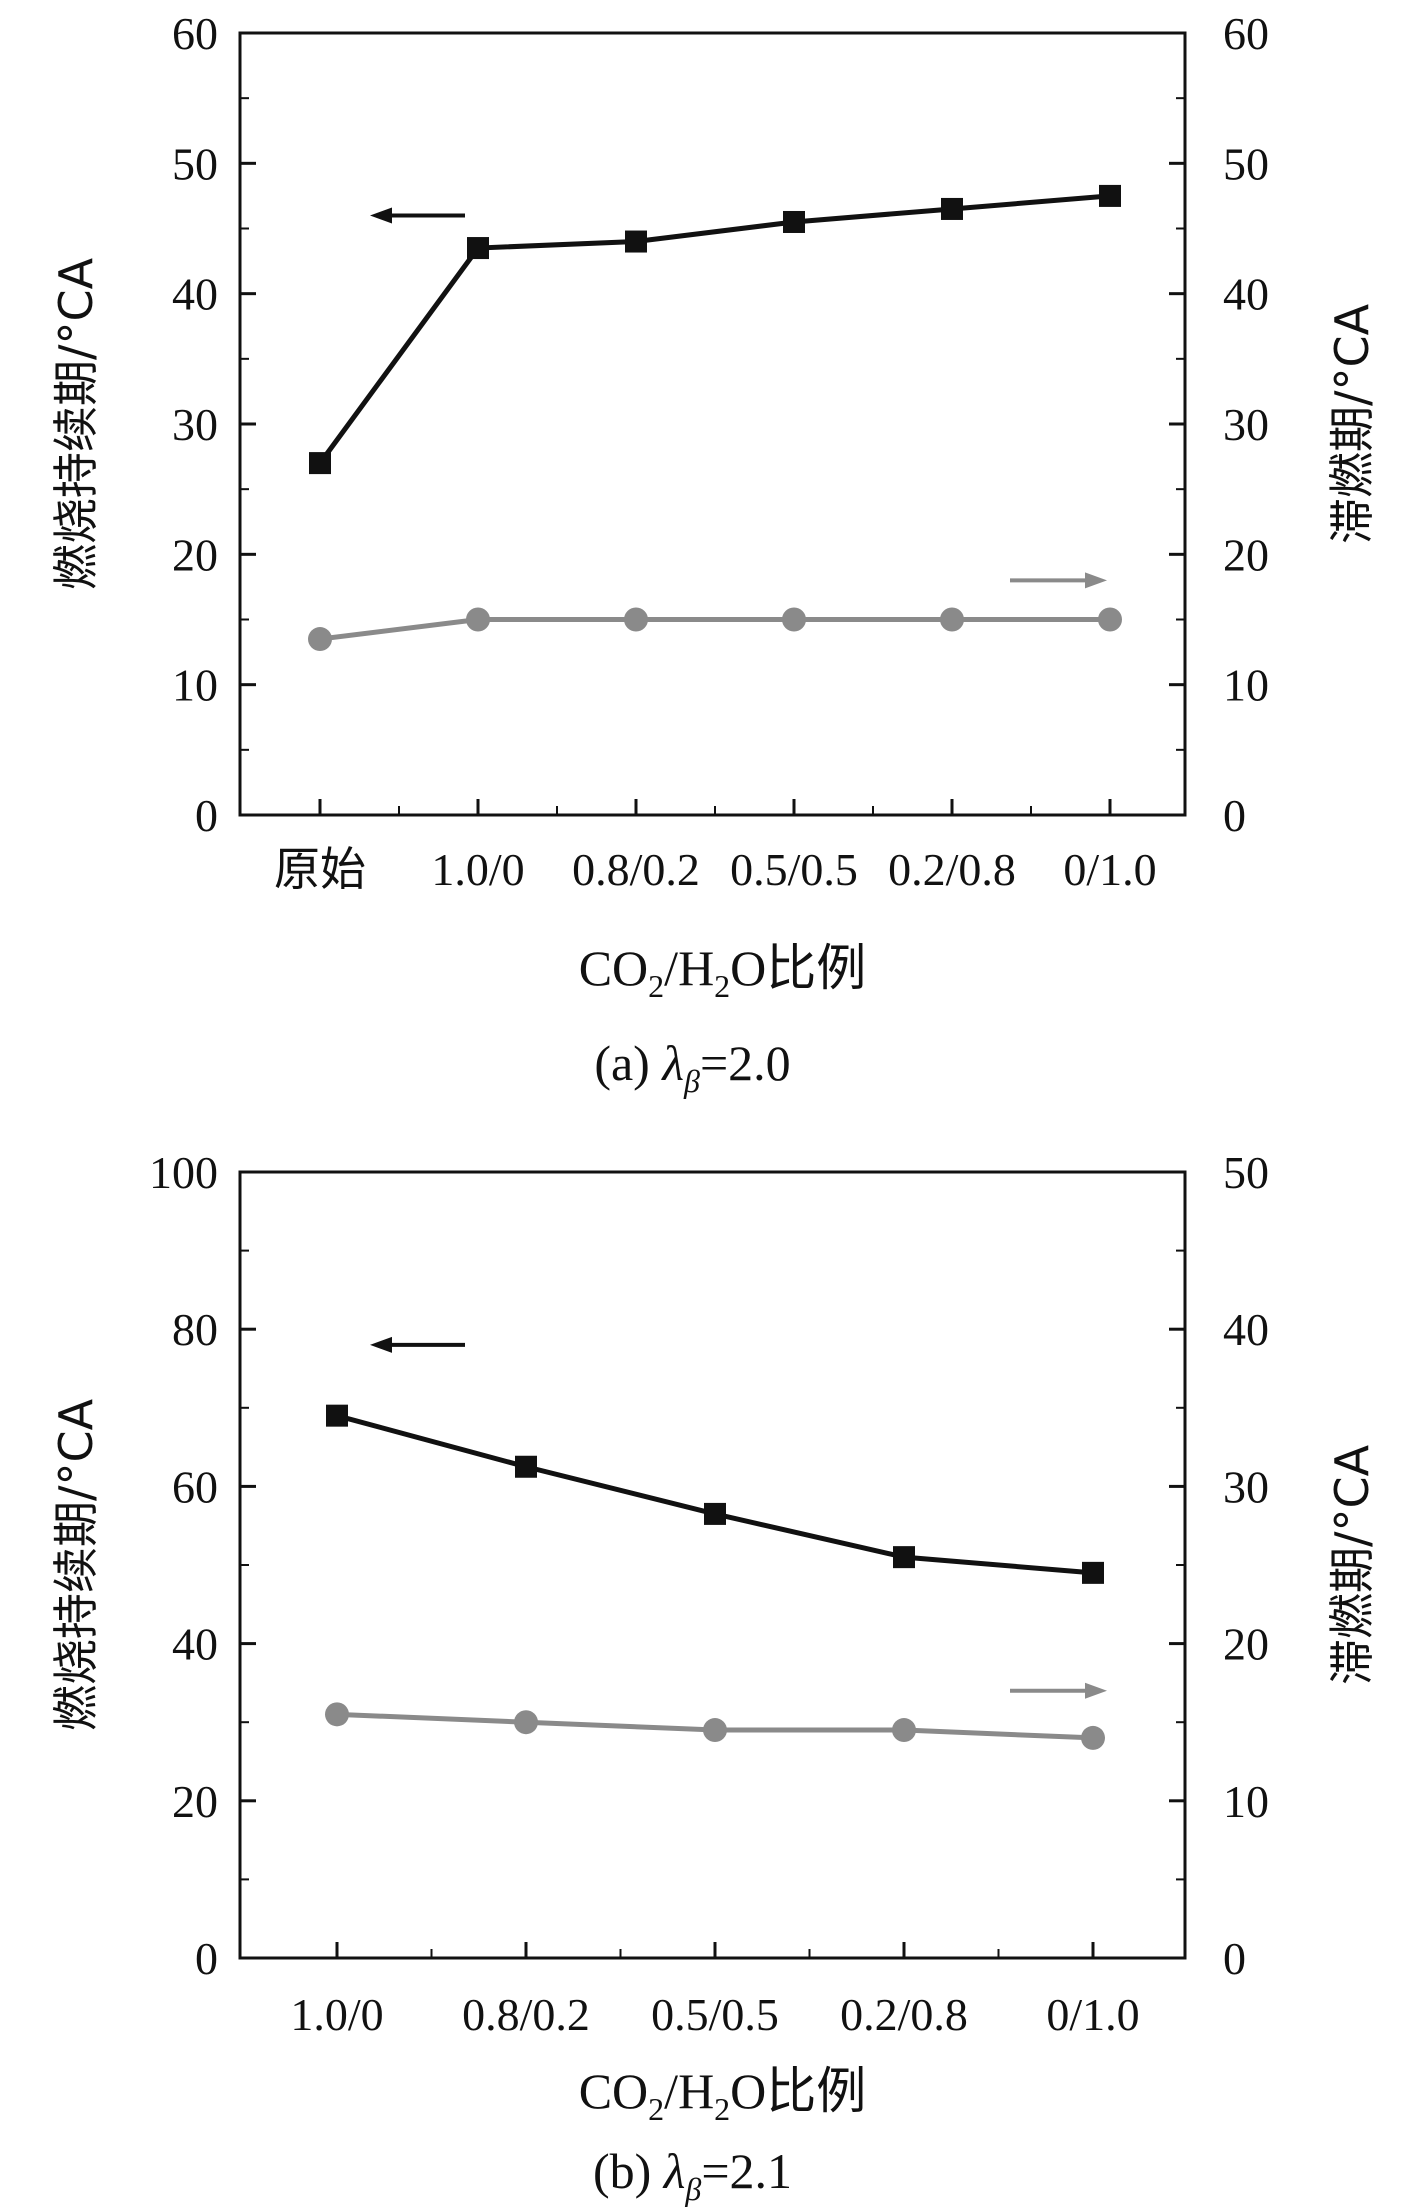 Image resolution: width=1417 pixels, height=2209 pixels. I want to click on caption: (a) λβ=2.0, so click(692, 1067).